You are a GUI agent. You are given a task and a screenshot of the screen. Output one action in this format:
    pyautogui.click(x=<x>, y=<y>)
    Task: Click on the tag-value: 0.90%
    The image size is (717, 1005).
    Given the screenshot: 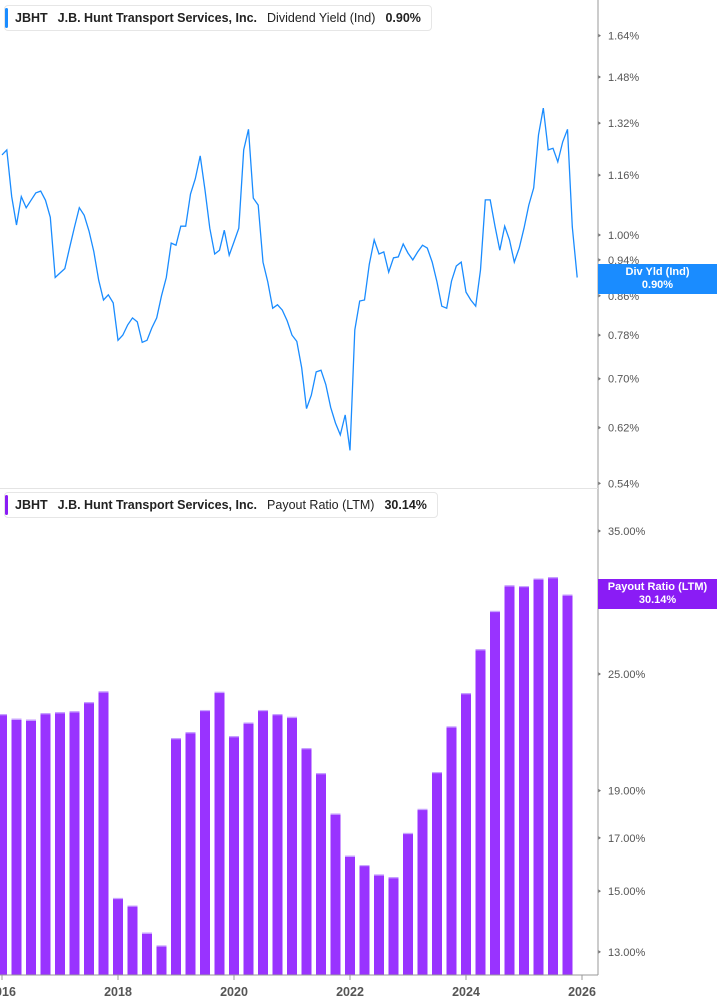 What is the action you would take?
    pyautogui.click(x=657, y=285)
    